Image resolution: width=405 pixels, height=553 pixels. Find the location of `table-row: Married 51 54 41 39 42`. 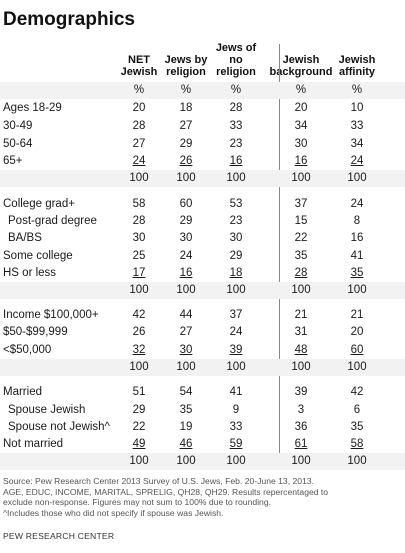

table-row: Married 51 54 41 39 42 is located at coordinates (202, 392).